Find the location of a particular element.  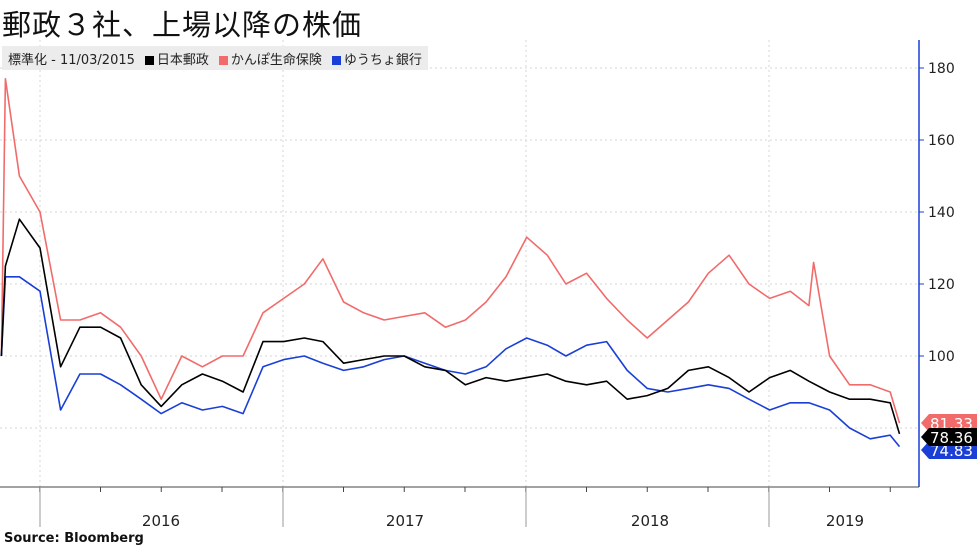

y-tick-label: 160 is located at coordinates (941, 141).